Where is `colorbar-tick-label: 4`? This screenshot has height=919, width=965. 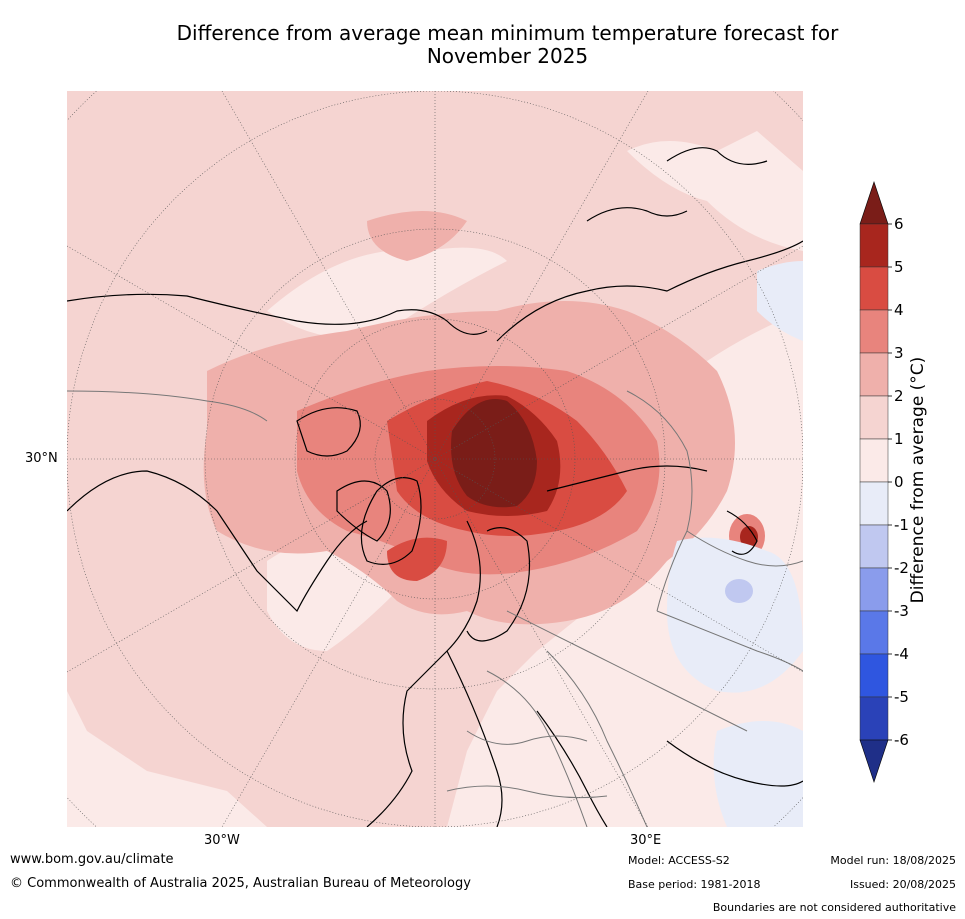
colorbar-tick-label: 4 is located at coordinates (899, 310).